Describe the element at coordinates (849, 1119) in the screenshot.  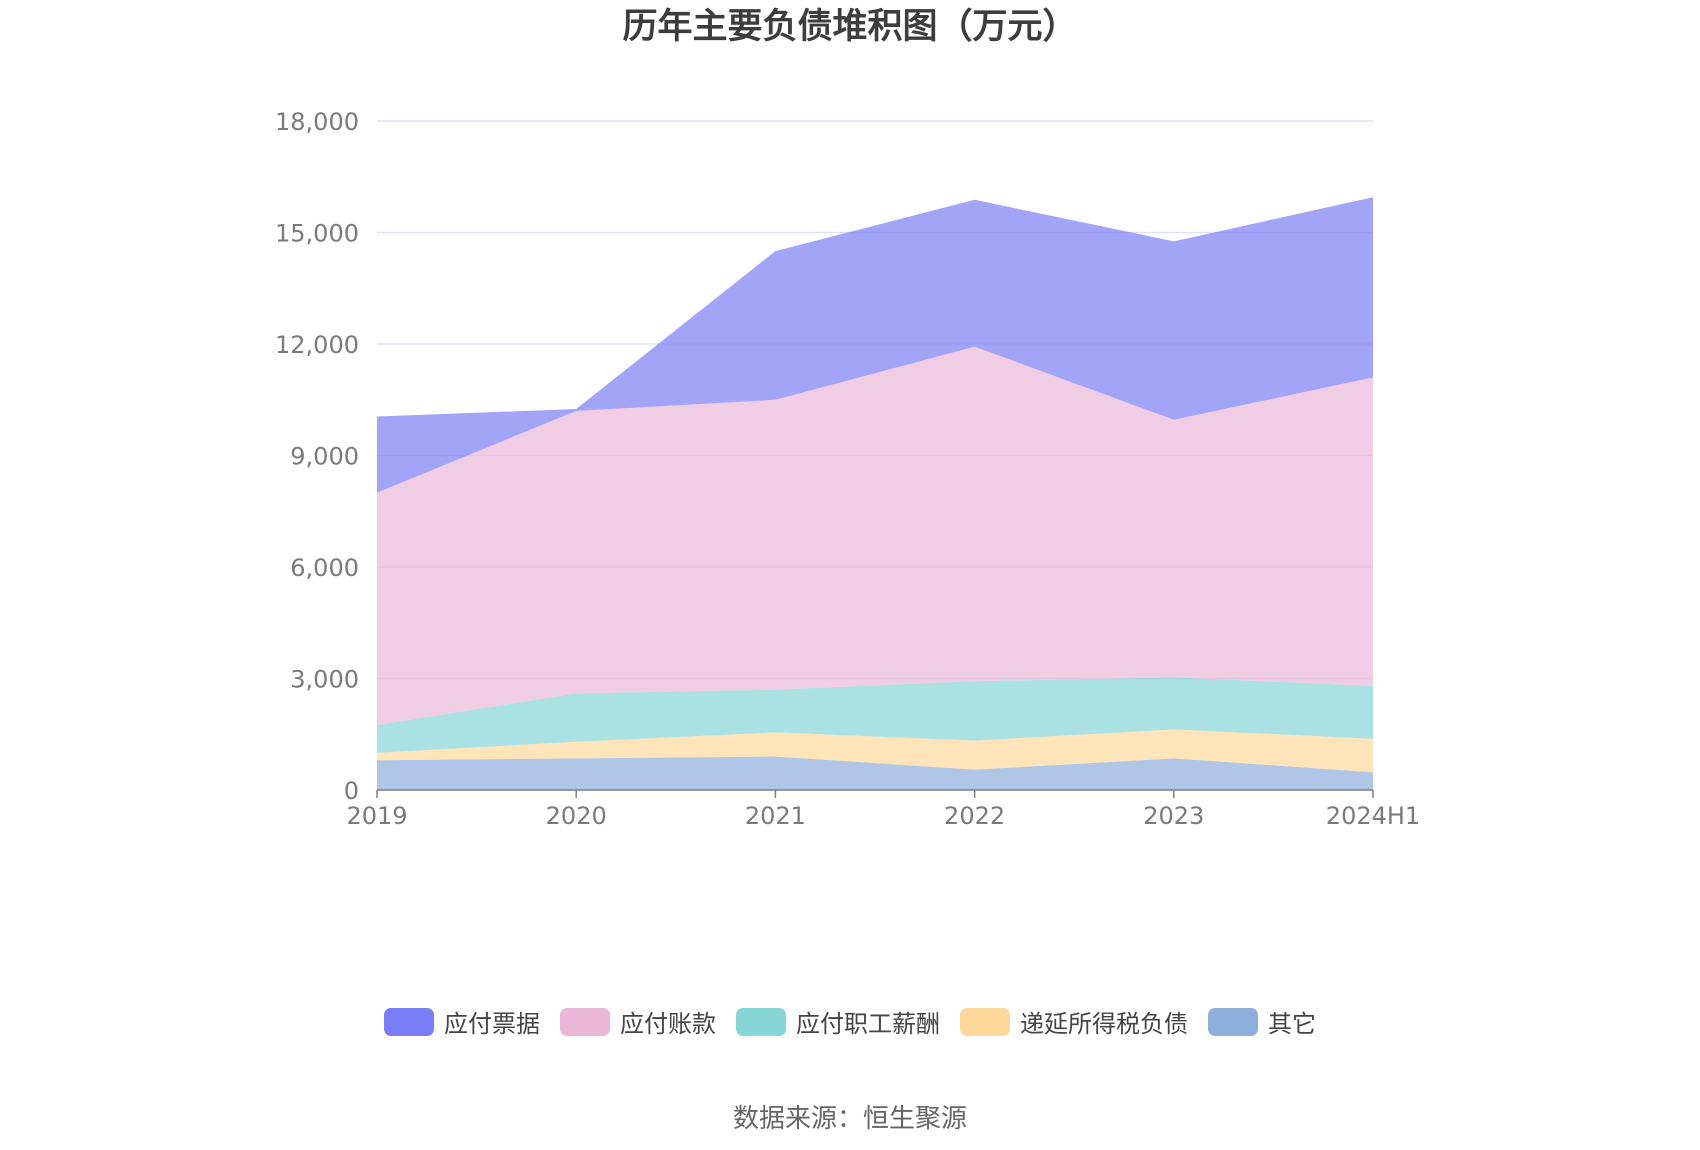
I see `data-source-note: 数据来源：恒生聚源` at that location.